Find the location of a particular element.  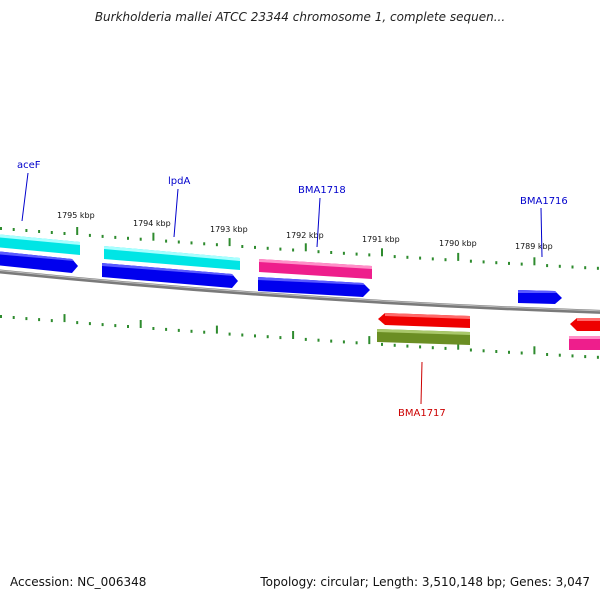

gene-BMA1717-olive is located at coordinates (423, 337).